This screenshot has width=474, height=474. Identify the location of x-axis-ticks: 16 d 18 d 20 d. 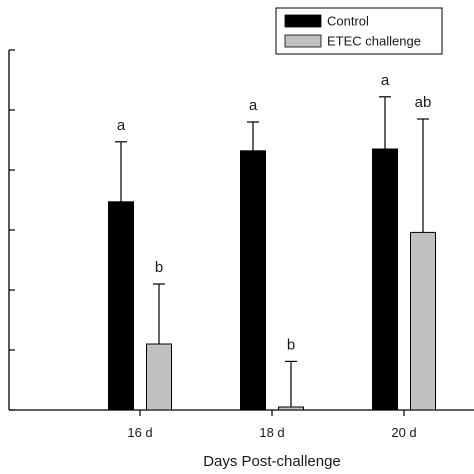
(272, 425).